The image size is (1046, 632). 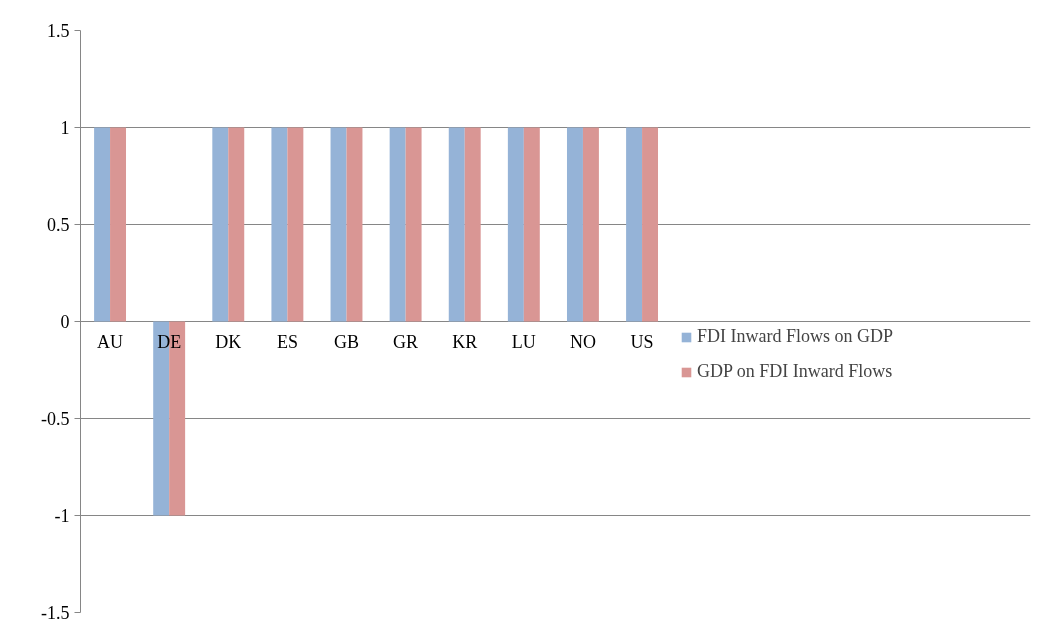 What do you see at coordinates (62, 516) in the screenshot?
I see `y-tick-label: -1` at bounding box center [62, 516].